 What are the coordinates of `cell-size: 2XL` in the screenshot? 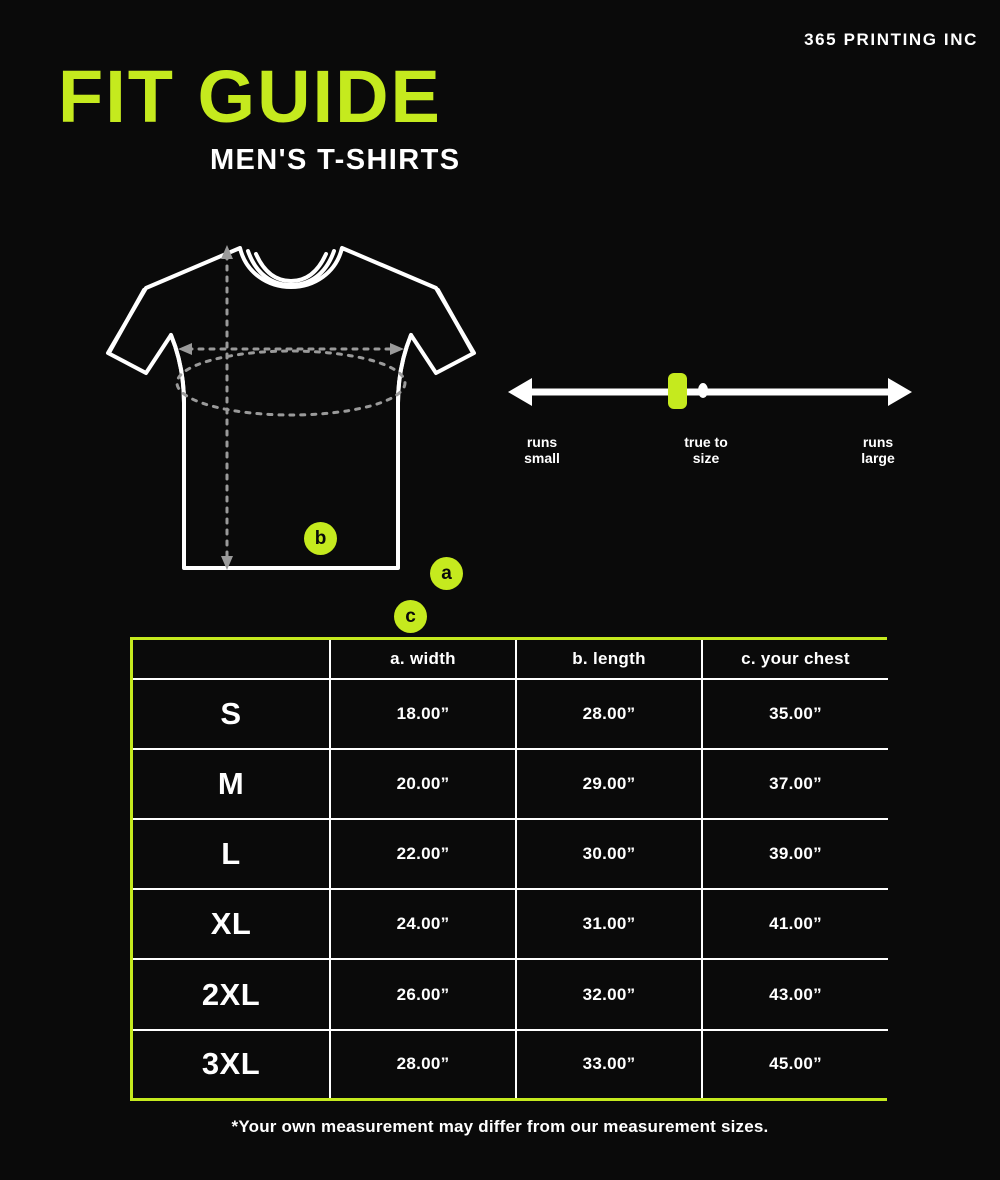 It's located at (232, 994).